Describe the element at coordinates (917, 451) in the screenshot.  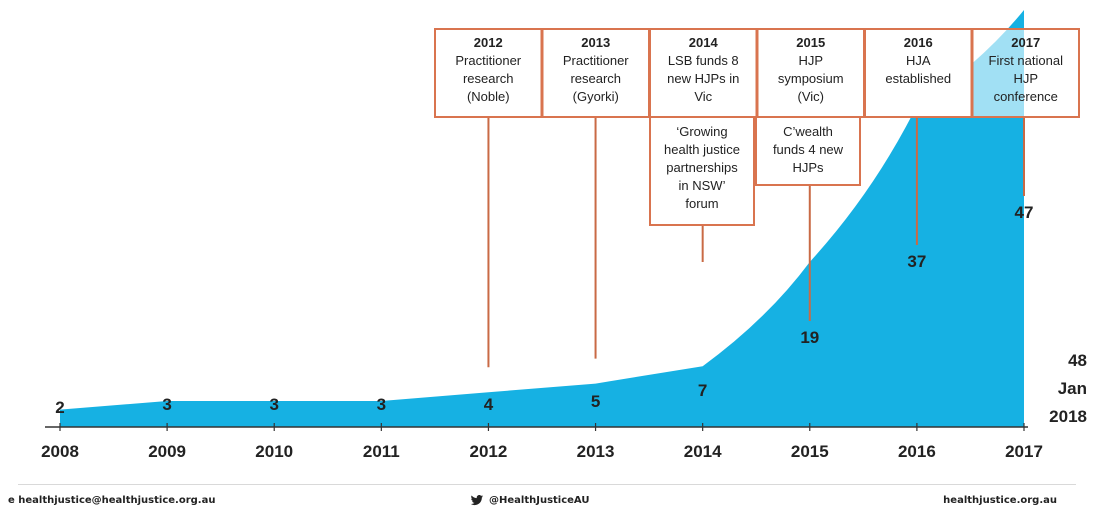
I see `x-tick-label: 2016` at that location.